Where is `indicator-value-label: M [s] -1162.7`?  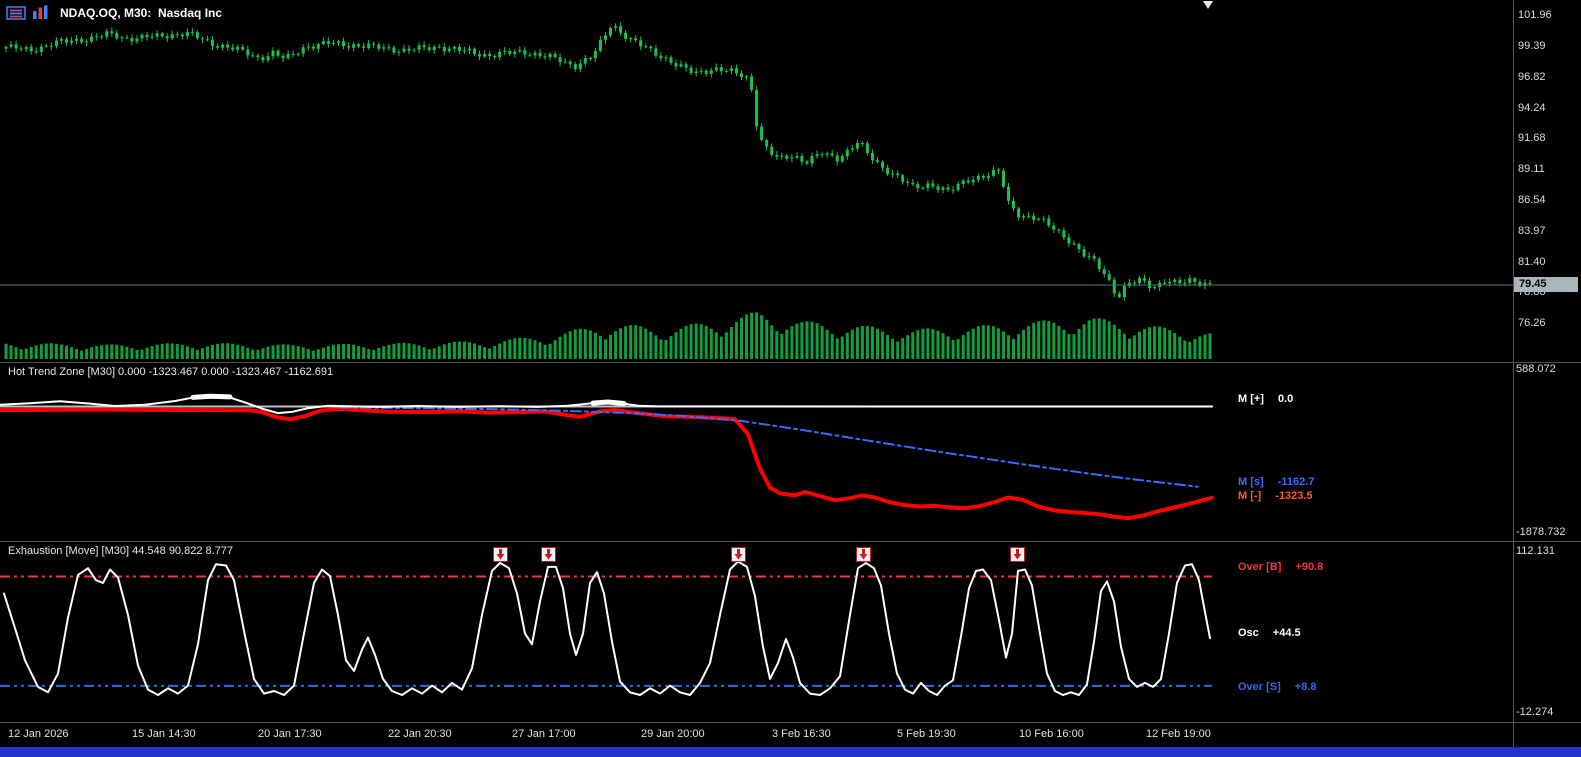
indicator-value-label: M [s] -1162.7 is located at coordinates (1276, 482).